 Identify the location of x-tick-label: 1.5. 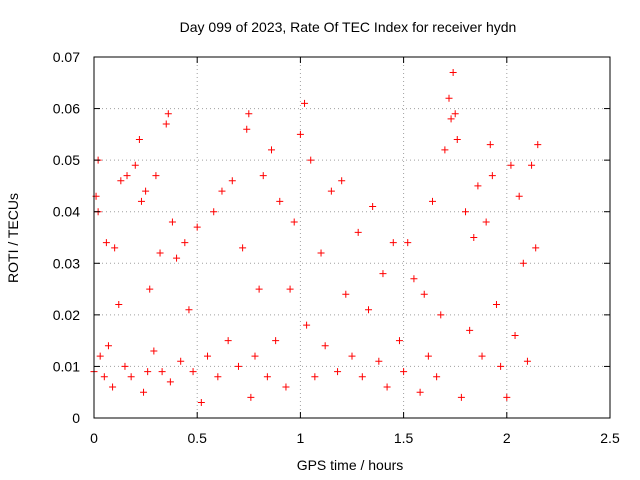
(404, 438).